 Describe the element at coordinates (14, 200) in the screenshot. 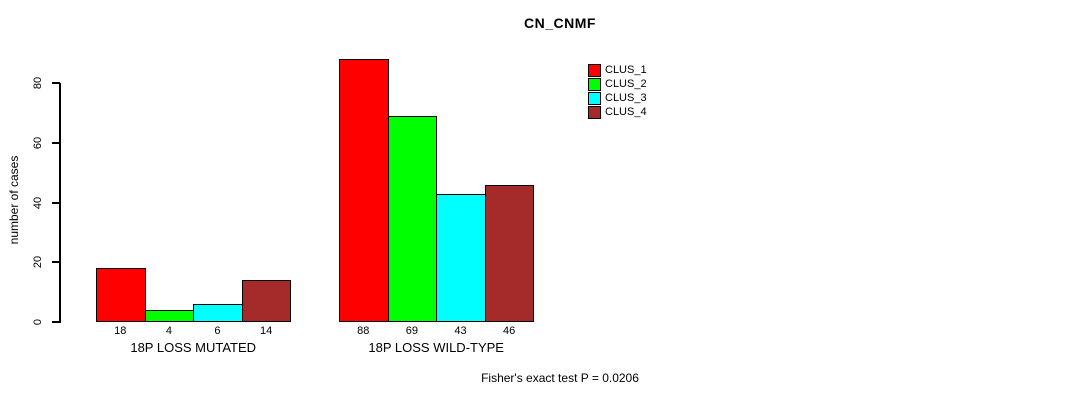

I see `y-axis-label: number of cases` at that location.